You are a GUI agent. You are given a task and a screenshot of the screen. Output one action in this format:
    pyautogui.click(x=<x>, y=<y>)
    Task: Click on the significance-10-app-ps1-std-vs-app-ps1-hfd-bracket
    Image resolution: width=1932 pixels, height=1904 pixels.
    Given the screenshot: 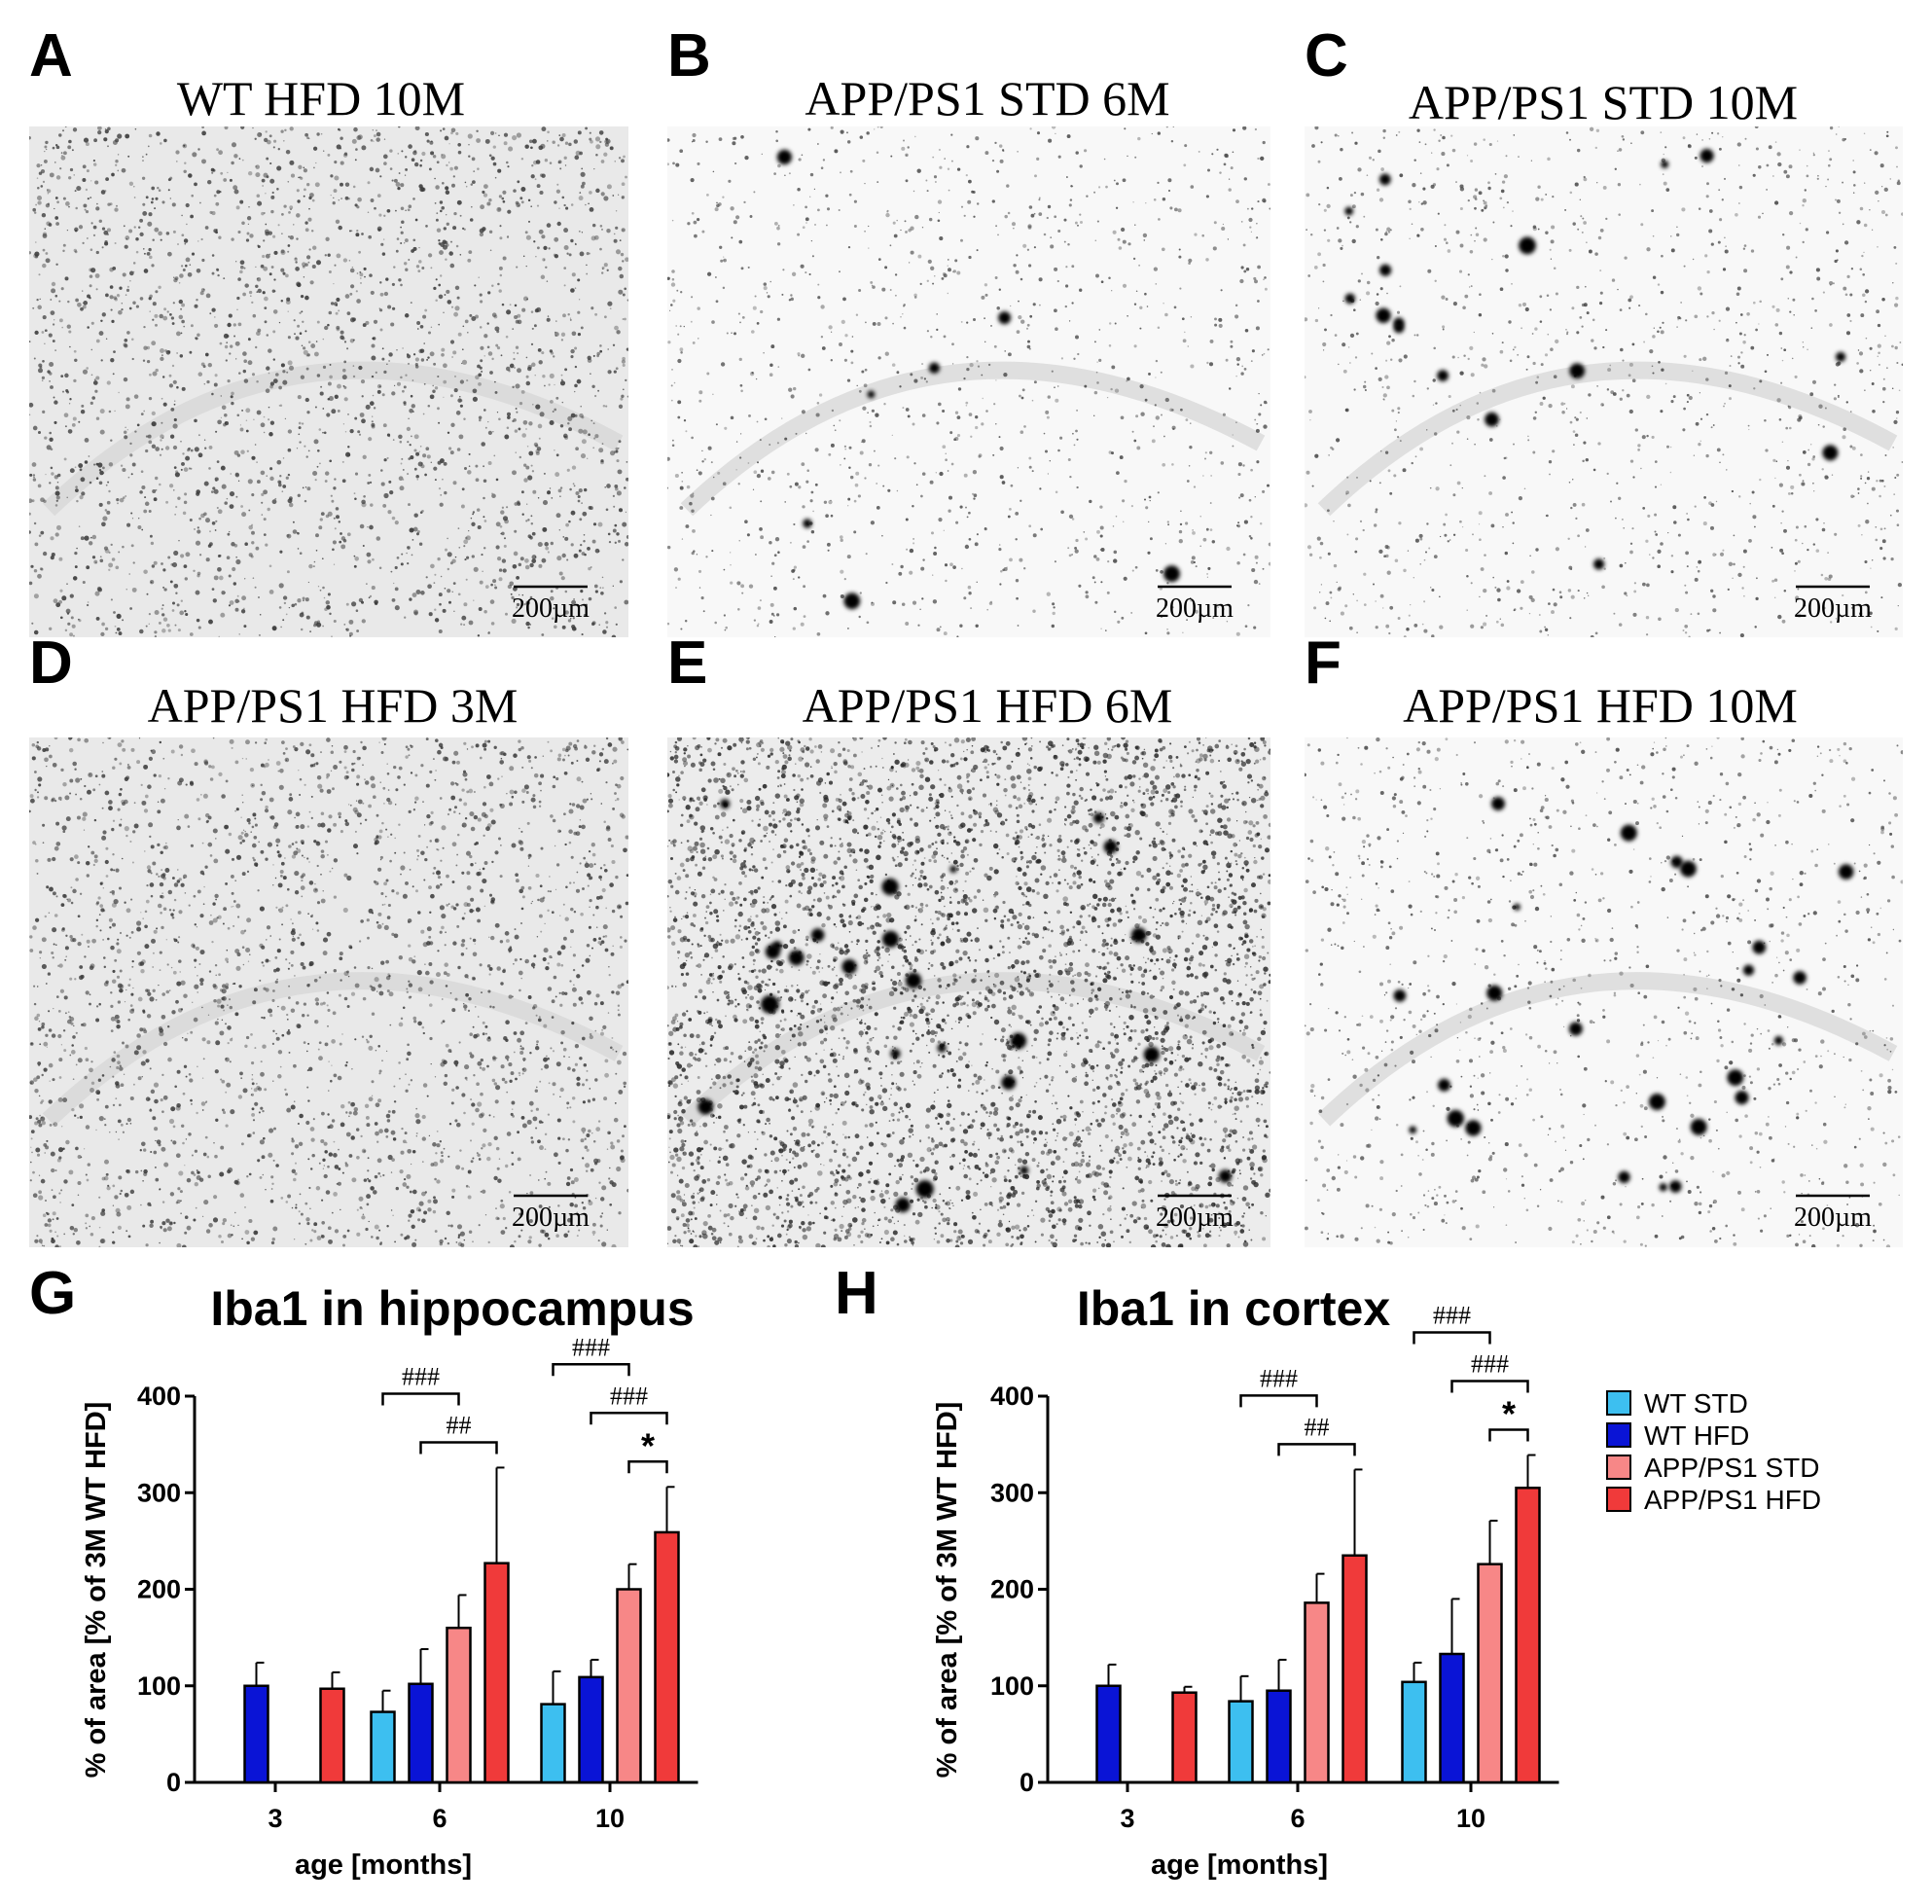 What is the action you would take?
    pyautogui.click(x=1508, y=1435)
    